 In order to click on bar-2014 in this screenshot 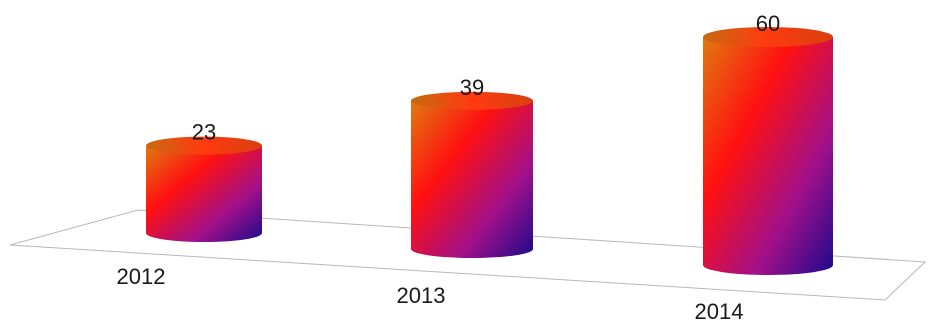, I will do `click(768, 151)`.